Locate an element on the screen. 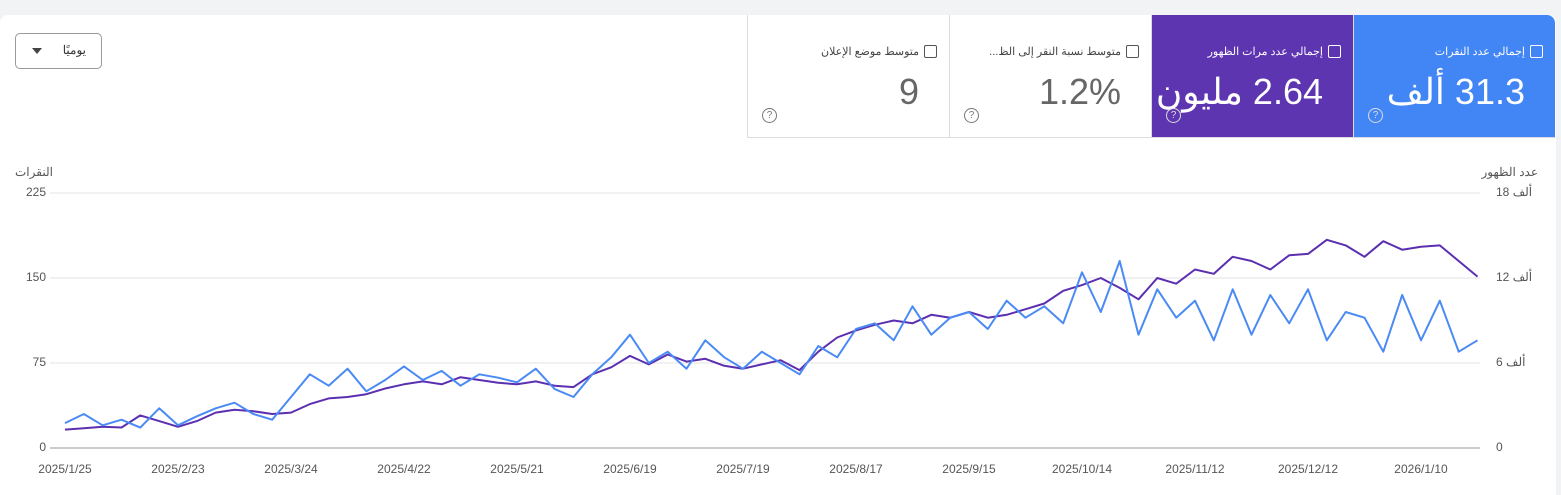  metric-value: 9 is located at coordinates (908, 91).